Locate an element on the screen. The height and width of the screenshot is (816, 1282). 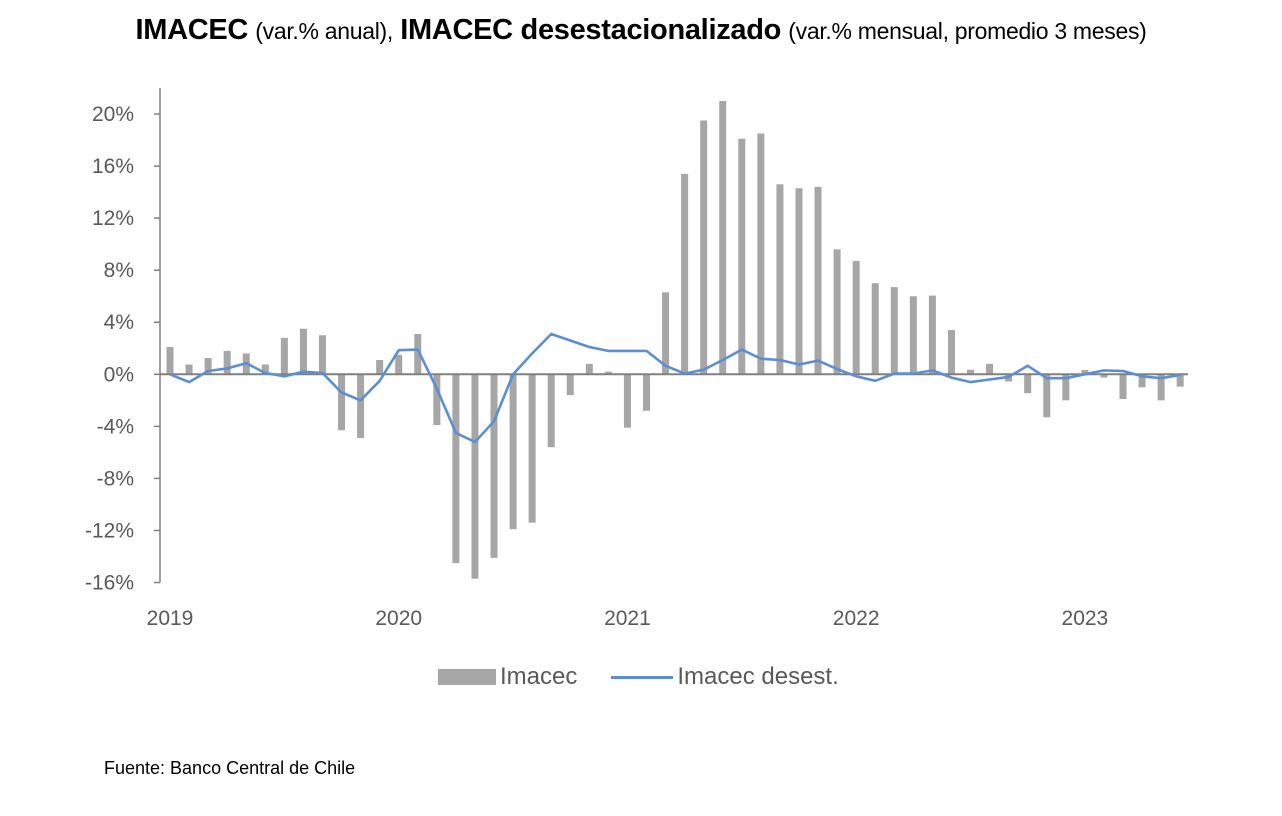
legend-label-imacec-desest: Imacec desest. is located at coordinates (758, 676).